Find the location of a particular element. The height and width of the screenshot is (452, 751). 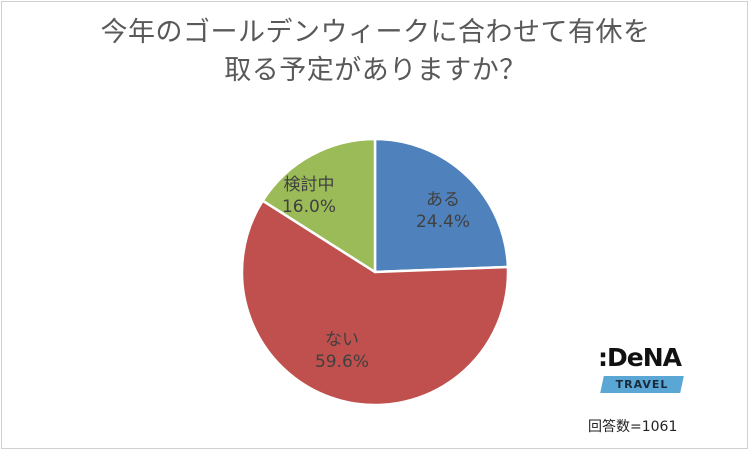

slice-category-label-2: ない is located at coordinates (342, 340).